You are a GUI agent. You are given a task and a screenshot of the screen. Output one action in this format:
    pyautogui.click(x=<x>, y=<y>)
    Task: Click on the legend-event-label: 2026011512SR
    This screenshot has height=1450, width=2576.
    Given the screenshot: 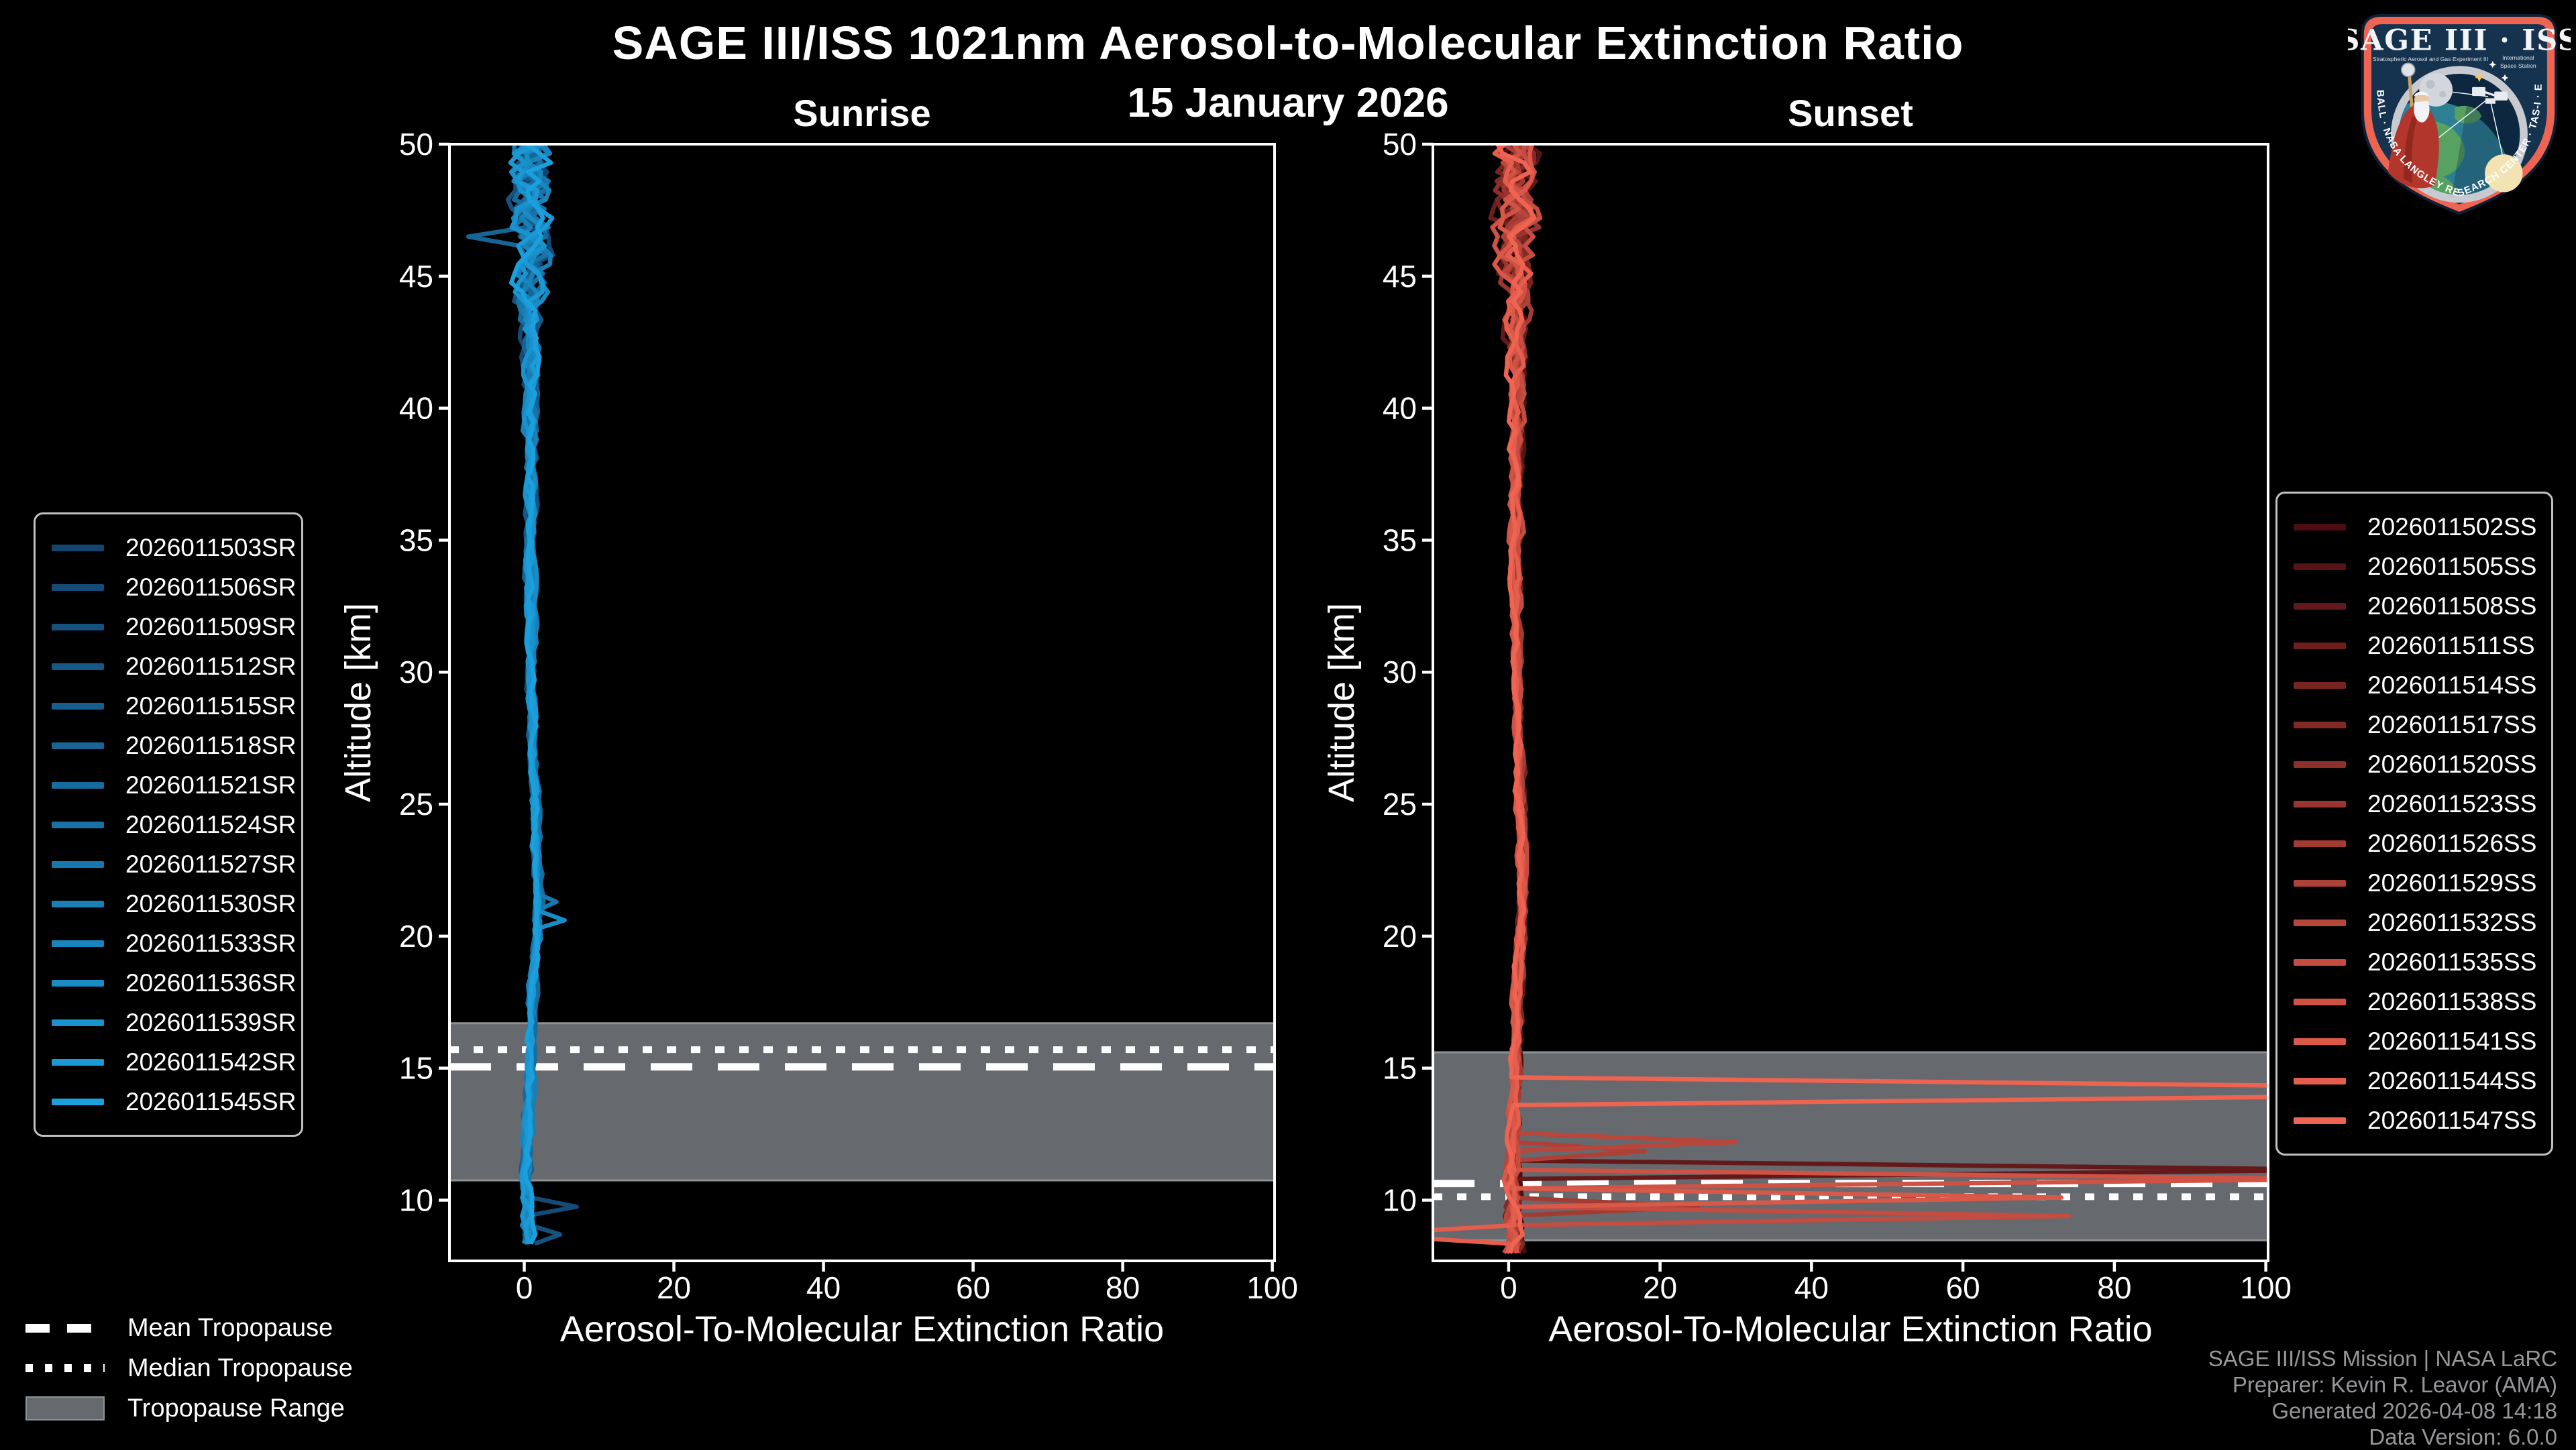 What is the action you would take?
    pyautogui.click(x=211, y=666)
    